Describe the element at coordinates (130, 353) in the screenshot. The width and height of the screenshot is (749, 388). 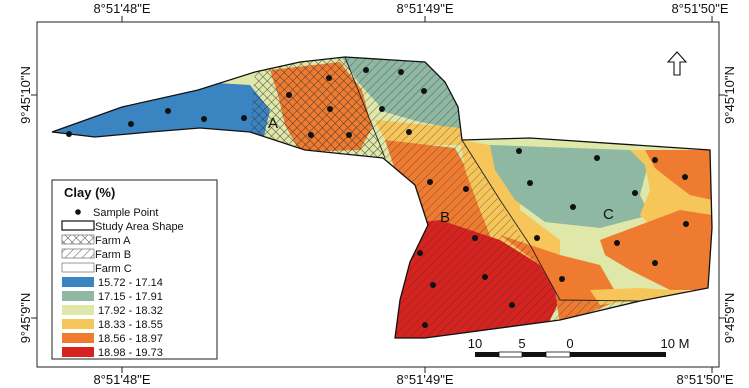
I see `legend-class-label: 18.98 - 19.73` at that location.